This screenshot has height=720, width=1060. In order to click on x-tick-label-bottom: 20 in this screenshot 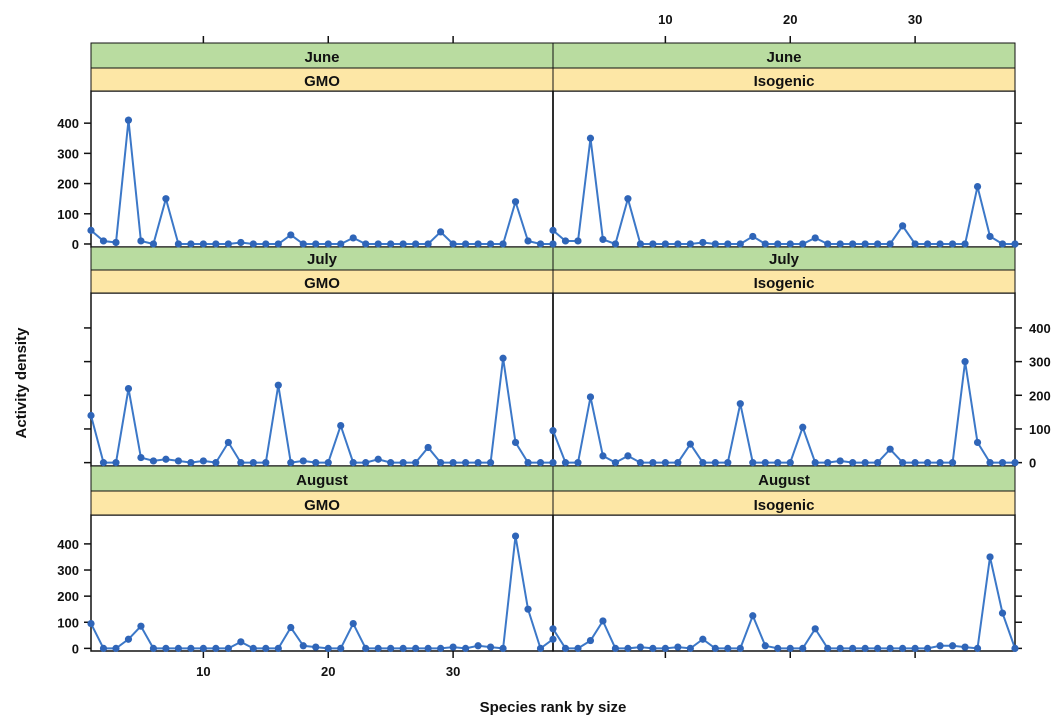, I will do `click(328, 671)`.